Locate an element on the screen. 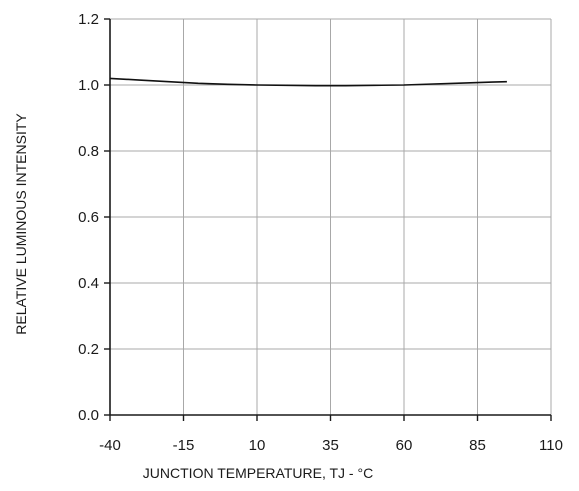 The height and width of the screenshot is (491, 579). y-tick-label-1: 0.2 is located at coordinates (88, 349).